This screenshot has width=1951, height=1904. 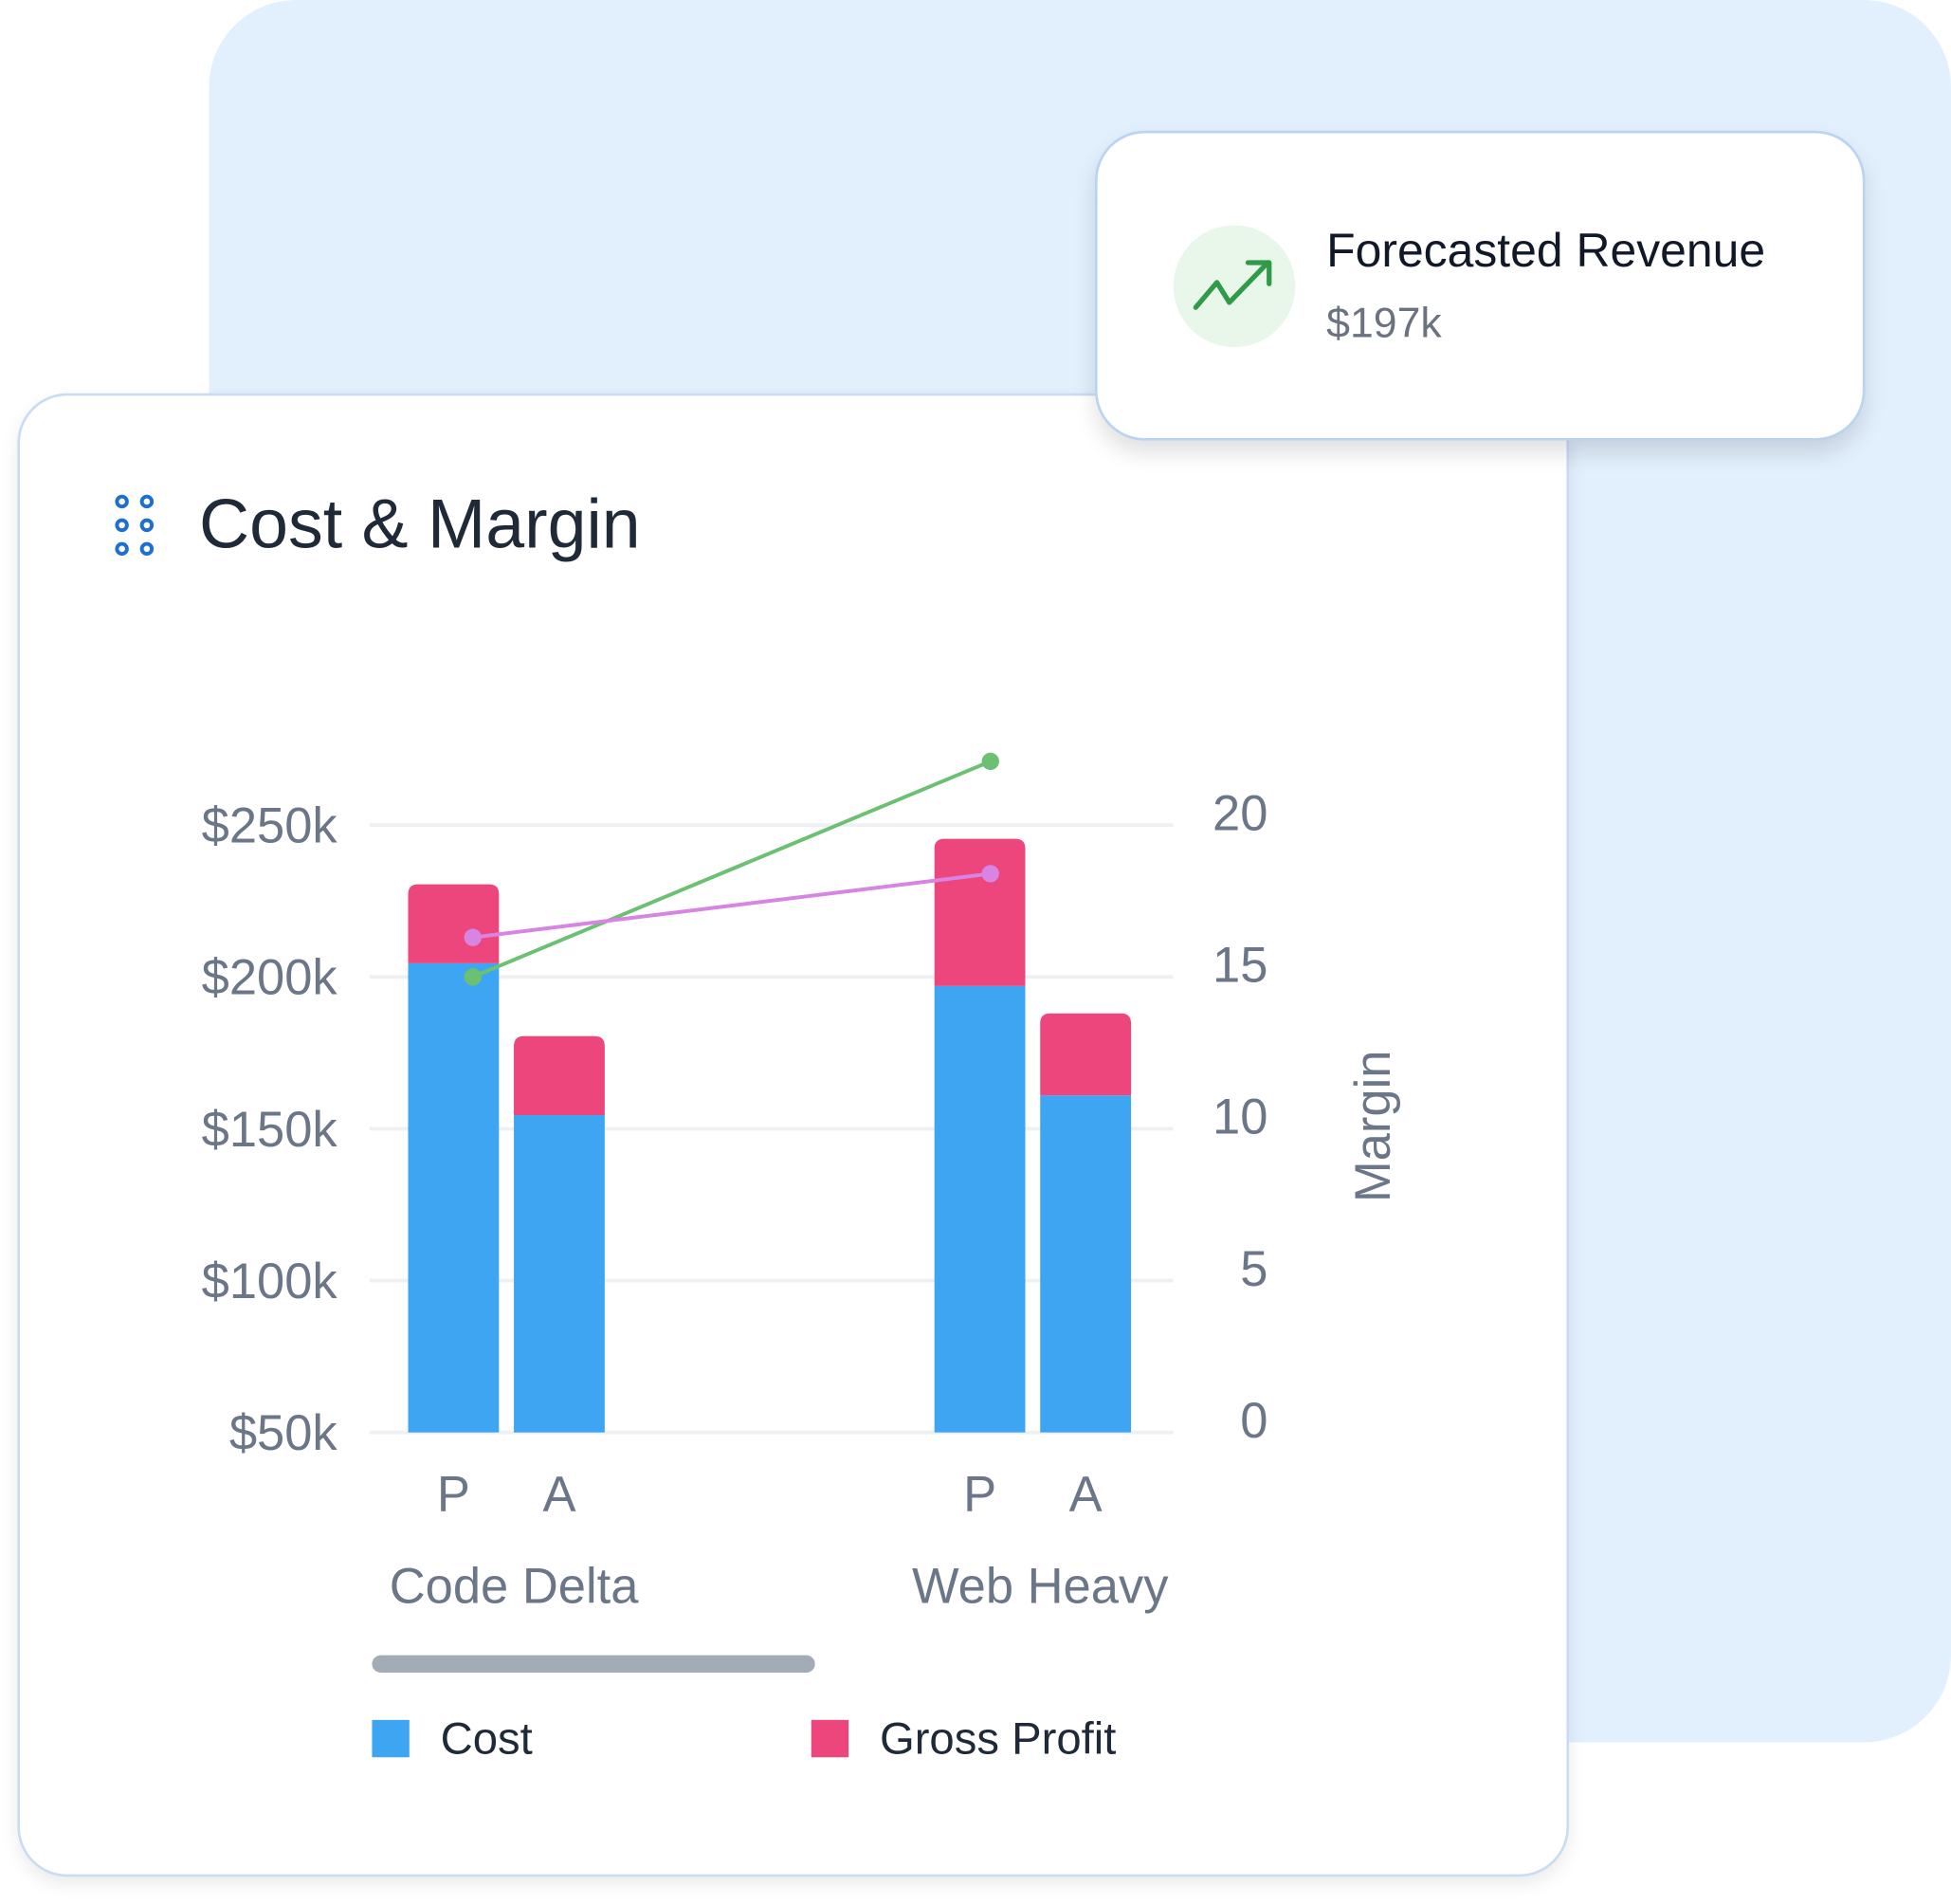 I want to click on right-axis-label: Margin, so click(x=1373, y=1126).